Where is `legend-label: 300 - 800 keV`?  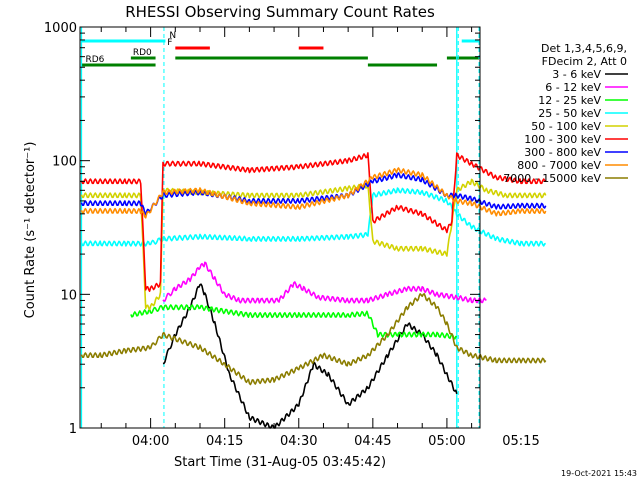 legend-label: 300 - 800 keV is located at coordinates (562, 152).